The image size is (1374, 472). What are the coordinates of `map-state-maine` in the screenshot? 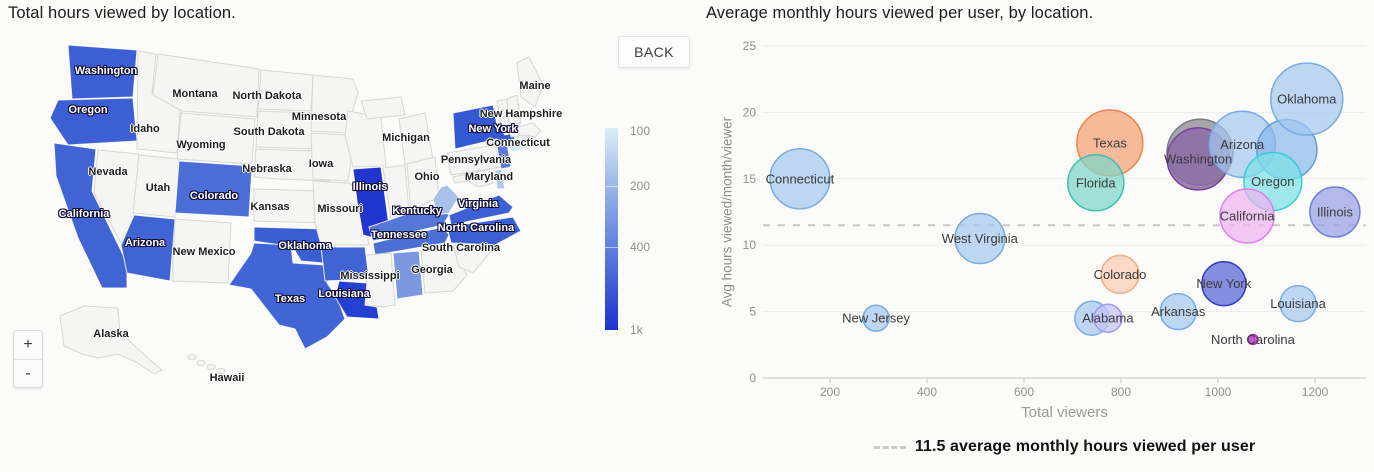 It's located at (530, 82).